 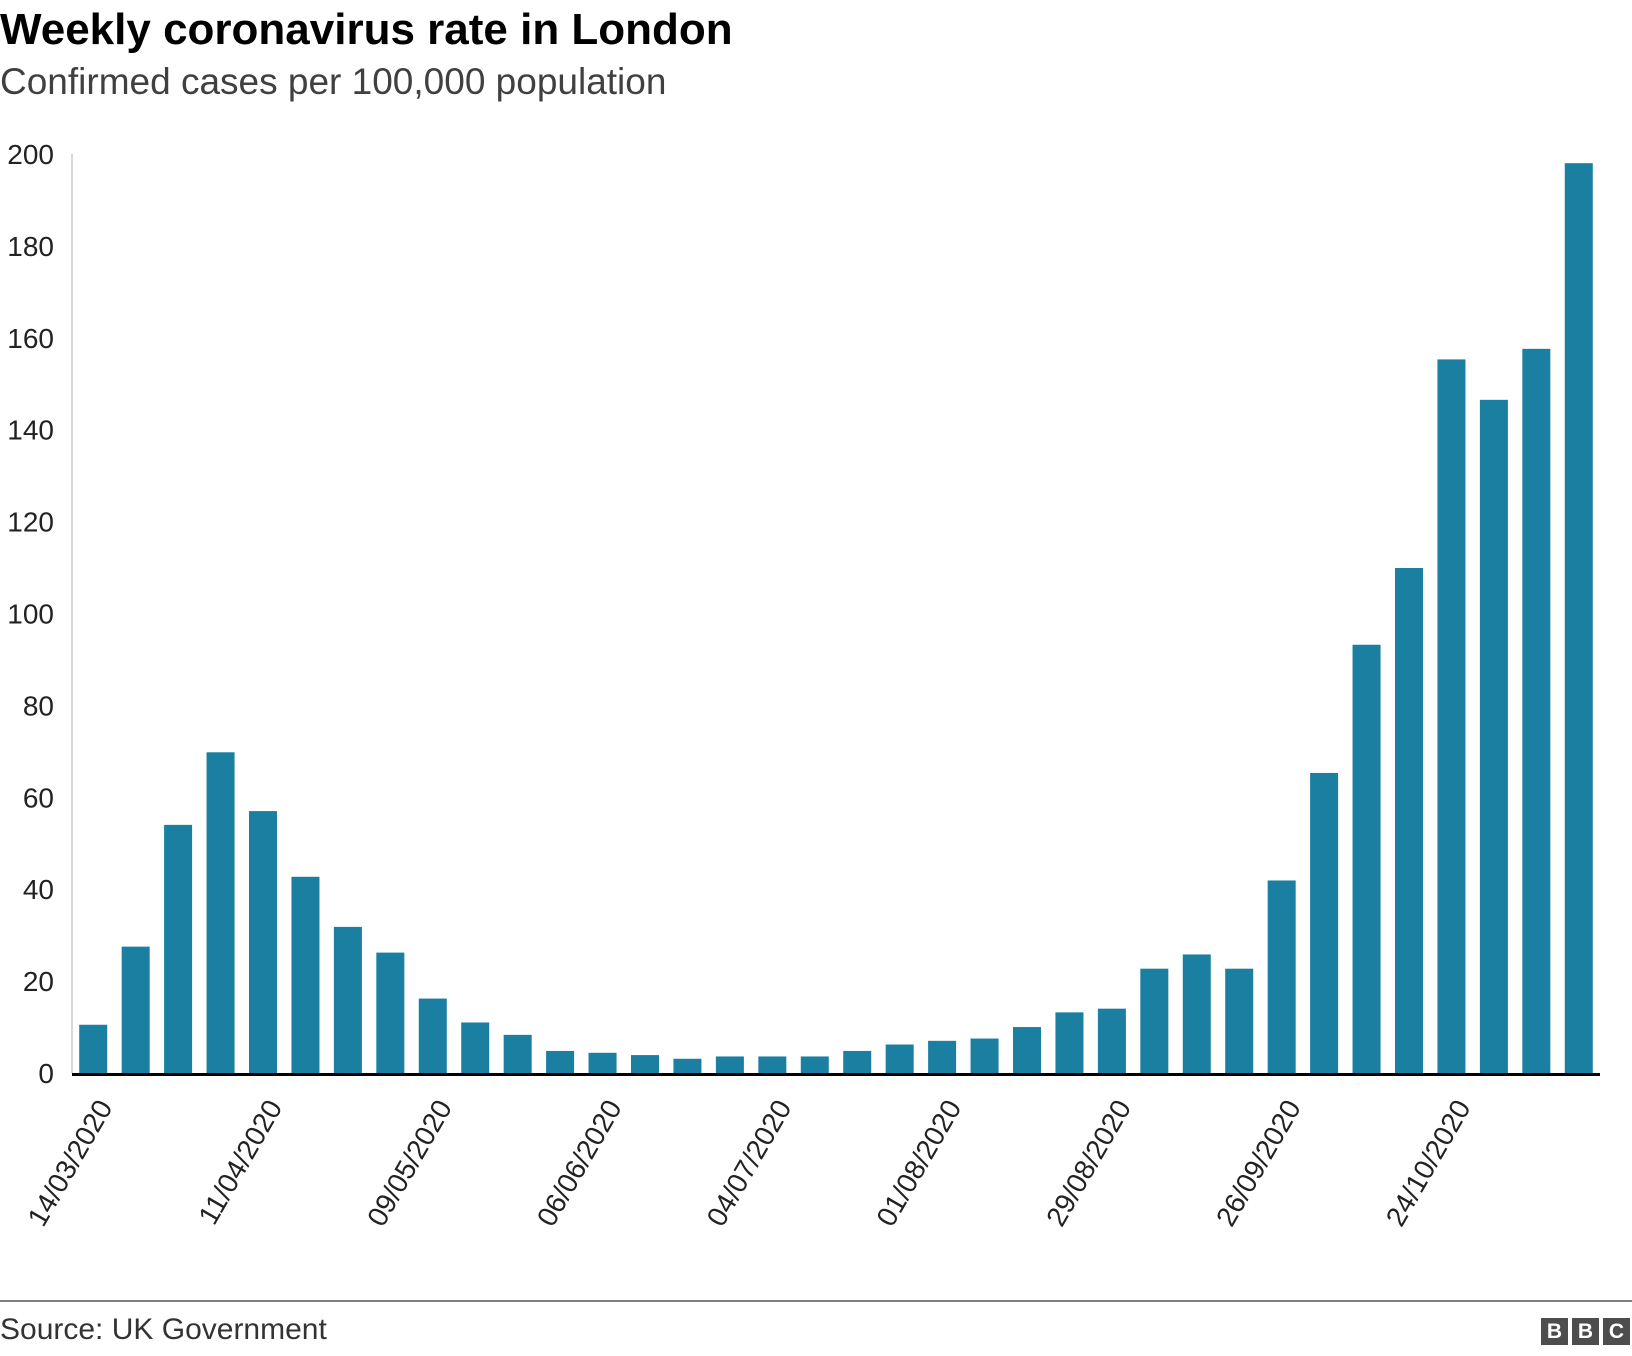 What do you see at coordinates (409, 1163) in the screenshot?
I see `x-tick-label: 09/05/2020` at bounding box center [409, 1163].